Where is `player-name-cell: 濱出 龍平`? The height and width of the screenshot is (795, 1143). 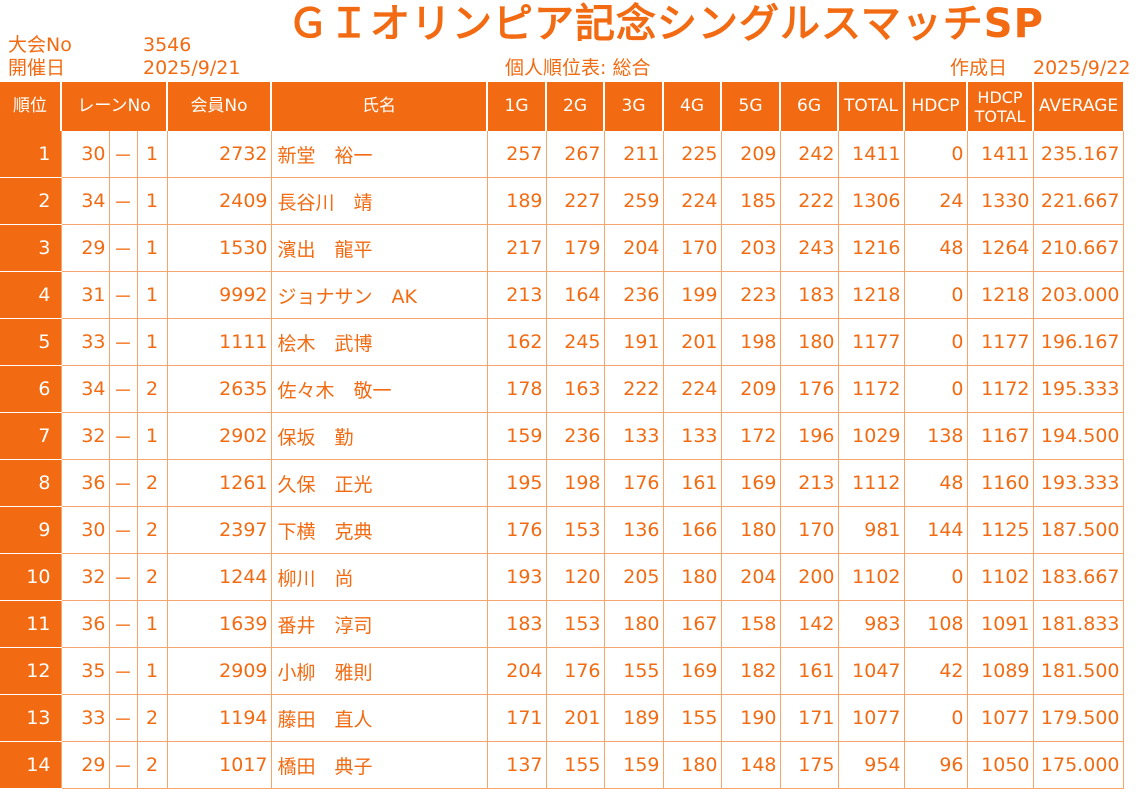
player-name-cell: 濱出 龍平 is located at coordinates (378, 248).